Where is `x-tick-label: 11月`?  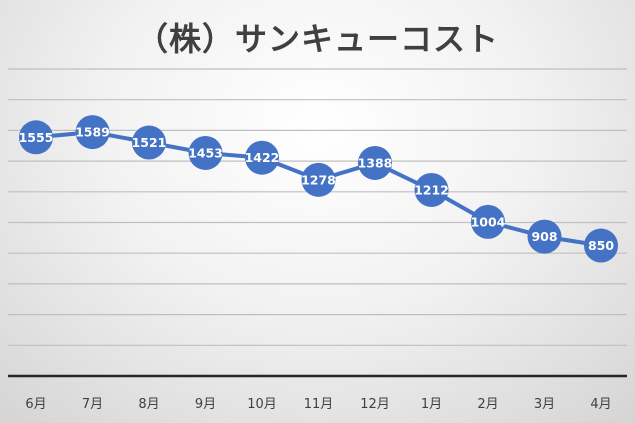
x-tick-label: 11月 is located at coordinates (319, 404).